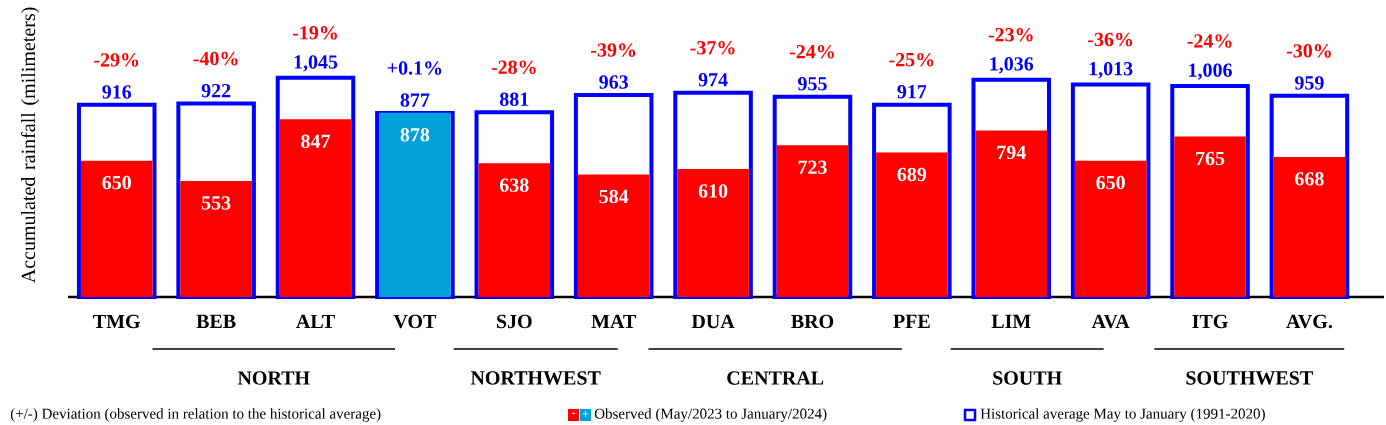 The width and height of the screenshot is (1386, 425). What do you see at coordinates (316, 141) in the screenshot?
I see `data-label: 847` at bounding box center [316, 141].